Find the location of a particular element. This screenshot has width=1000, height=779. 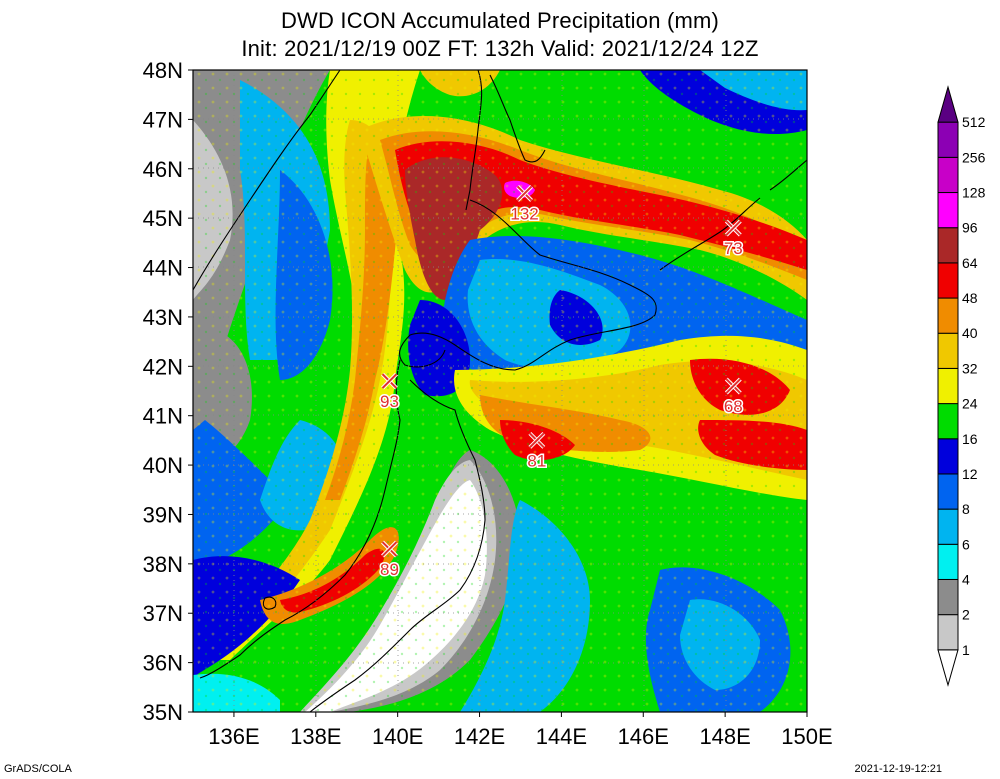

legend-level-label: 256 is located at coordinates (974, 157).